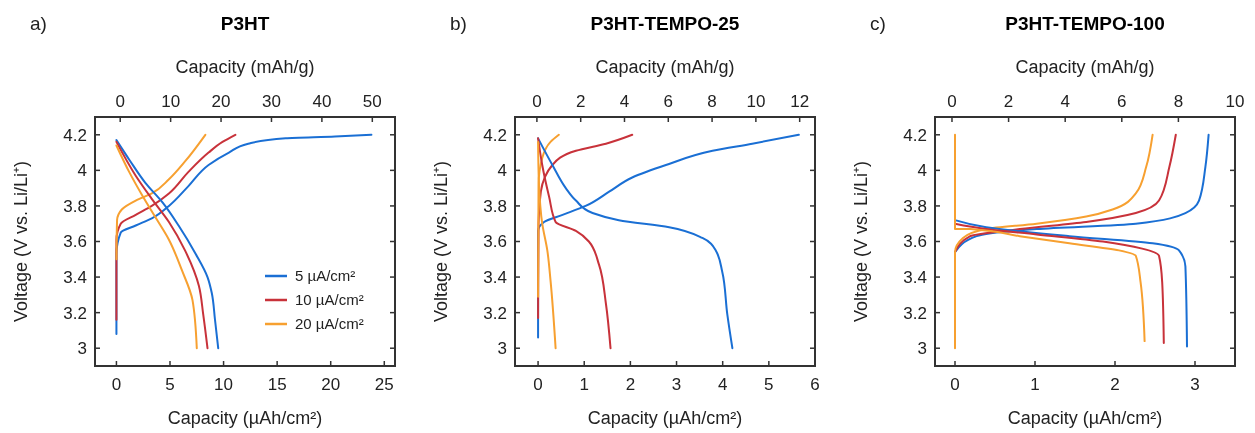 The height and width of the screenshot is (433, 1255). What do you see at coordinates (331, 384) in the screenshot?
I see `x-tick-label: 20` at bounding box center [331, 384].